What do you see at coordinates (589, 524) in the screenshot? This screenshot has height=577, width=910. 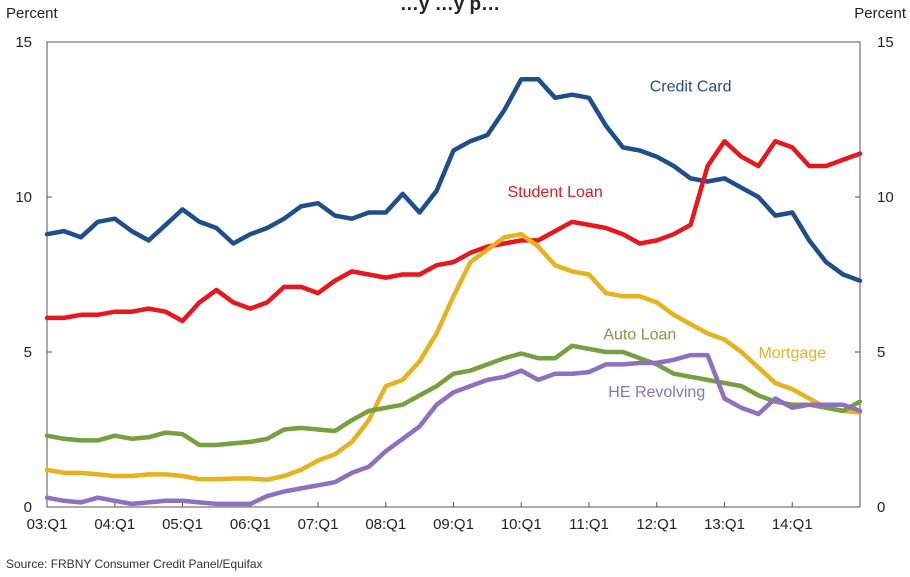 I see `x-tick-label: 11:Q1` at bounding box center [589, 524].